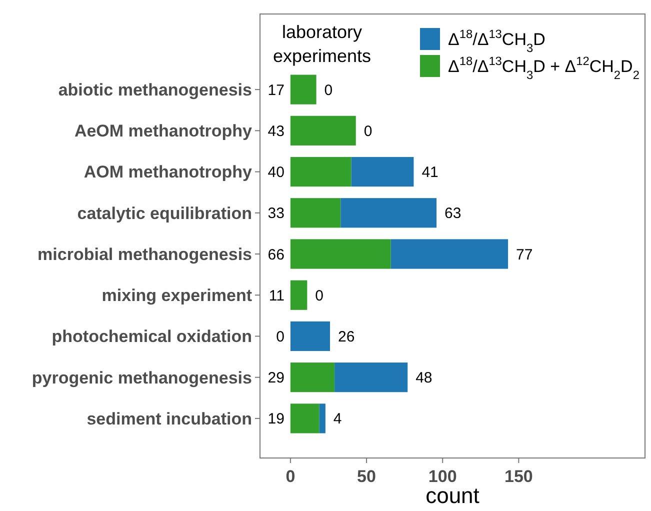 This screenshot has height=511, width=651. I want to click on legend-label: Δ$^{18}$/Δ$^{13}$CH$_{3}$D, so click(497, 40).